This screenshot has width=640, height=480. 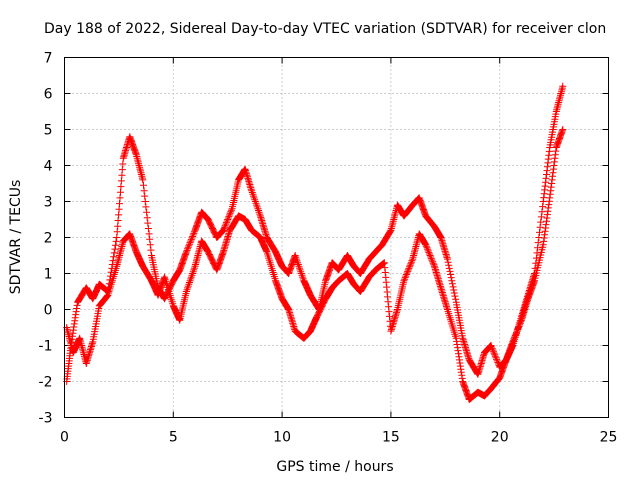 I want to click on y-axis-label: SDTVAR / TECUs, so click(x=16, y=237).